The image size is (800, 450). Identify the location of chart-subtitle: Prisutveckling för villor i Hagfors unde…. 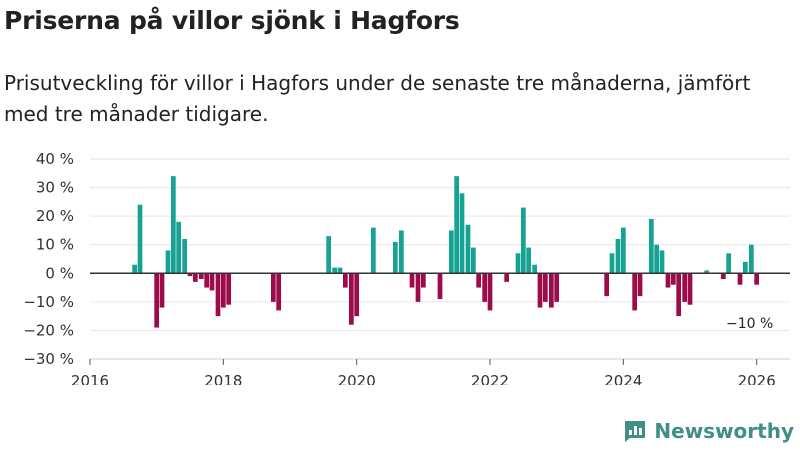
(377, 98).